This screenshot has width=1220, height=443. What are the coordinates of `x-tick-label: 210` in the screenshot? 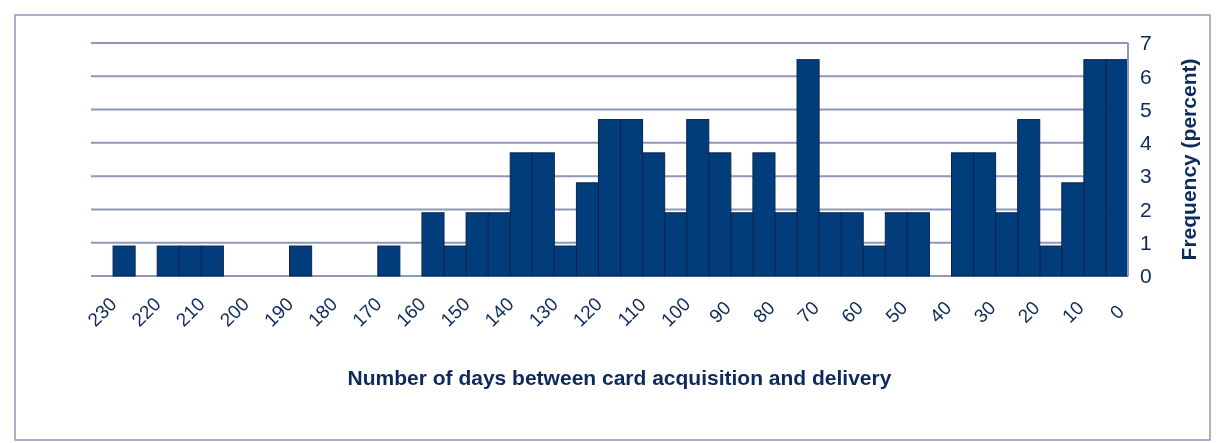 It's located at (190, 312).